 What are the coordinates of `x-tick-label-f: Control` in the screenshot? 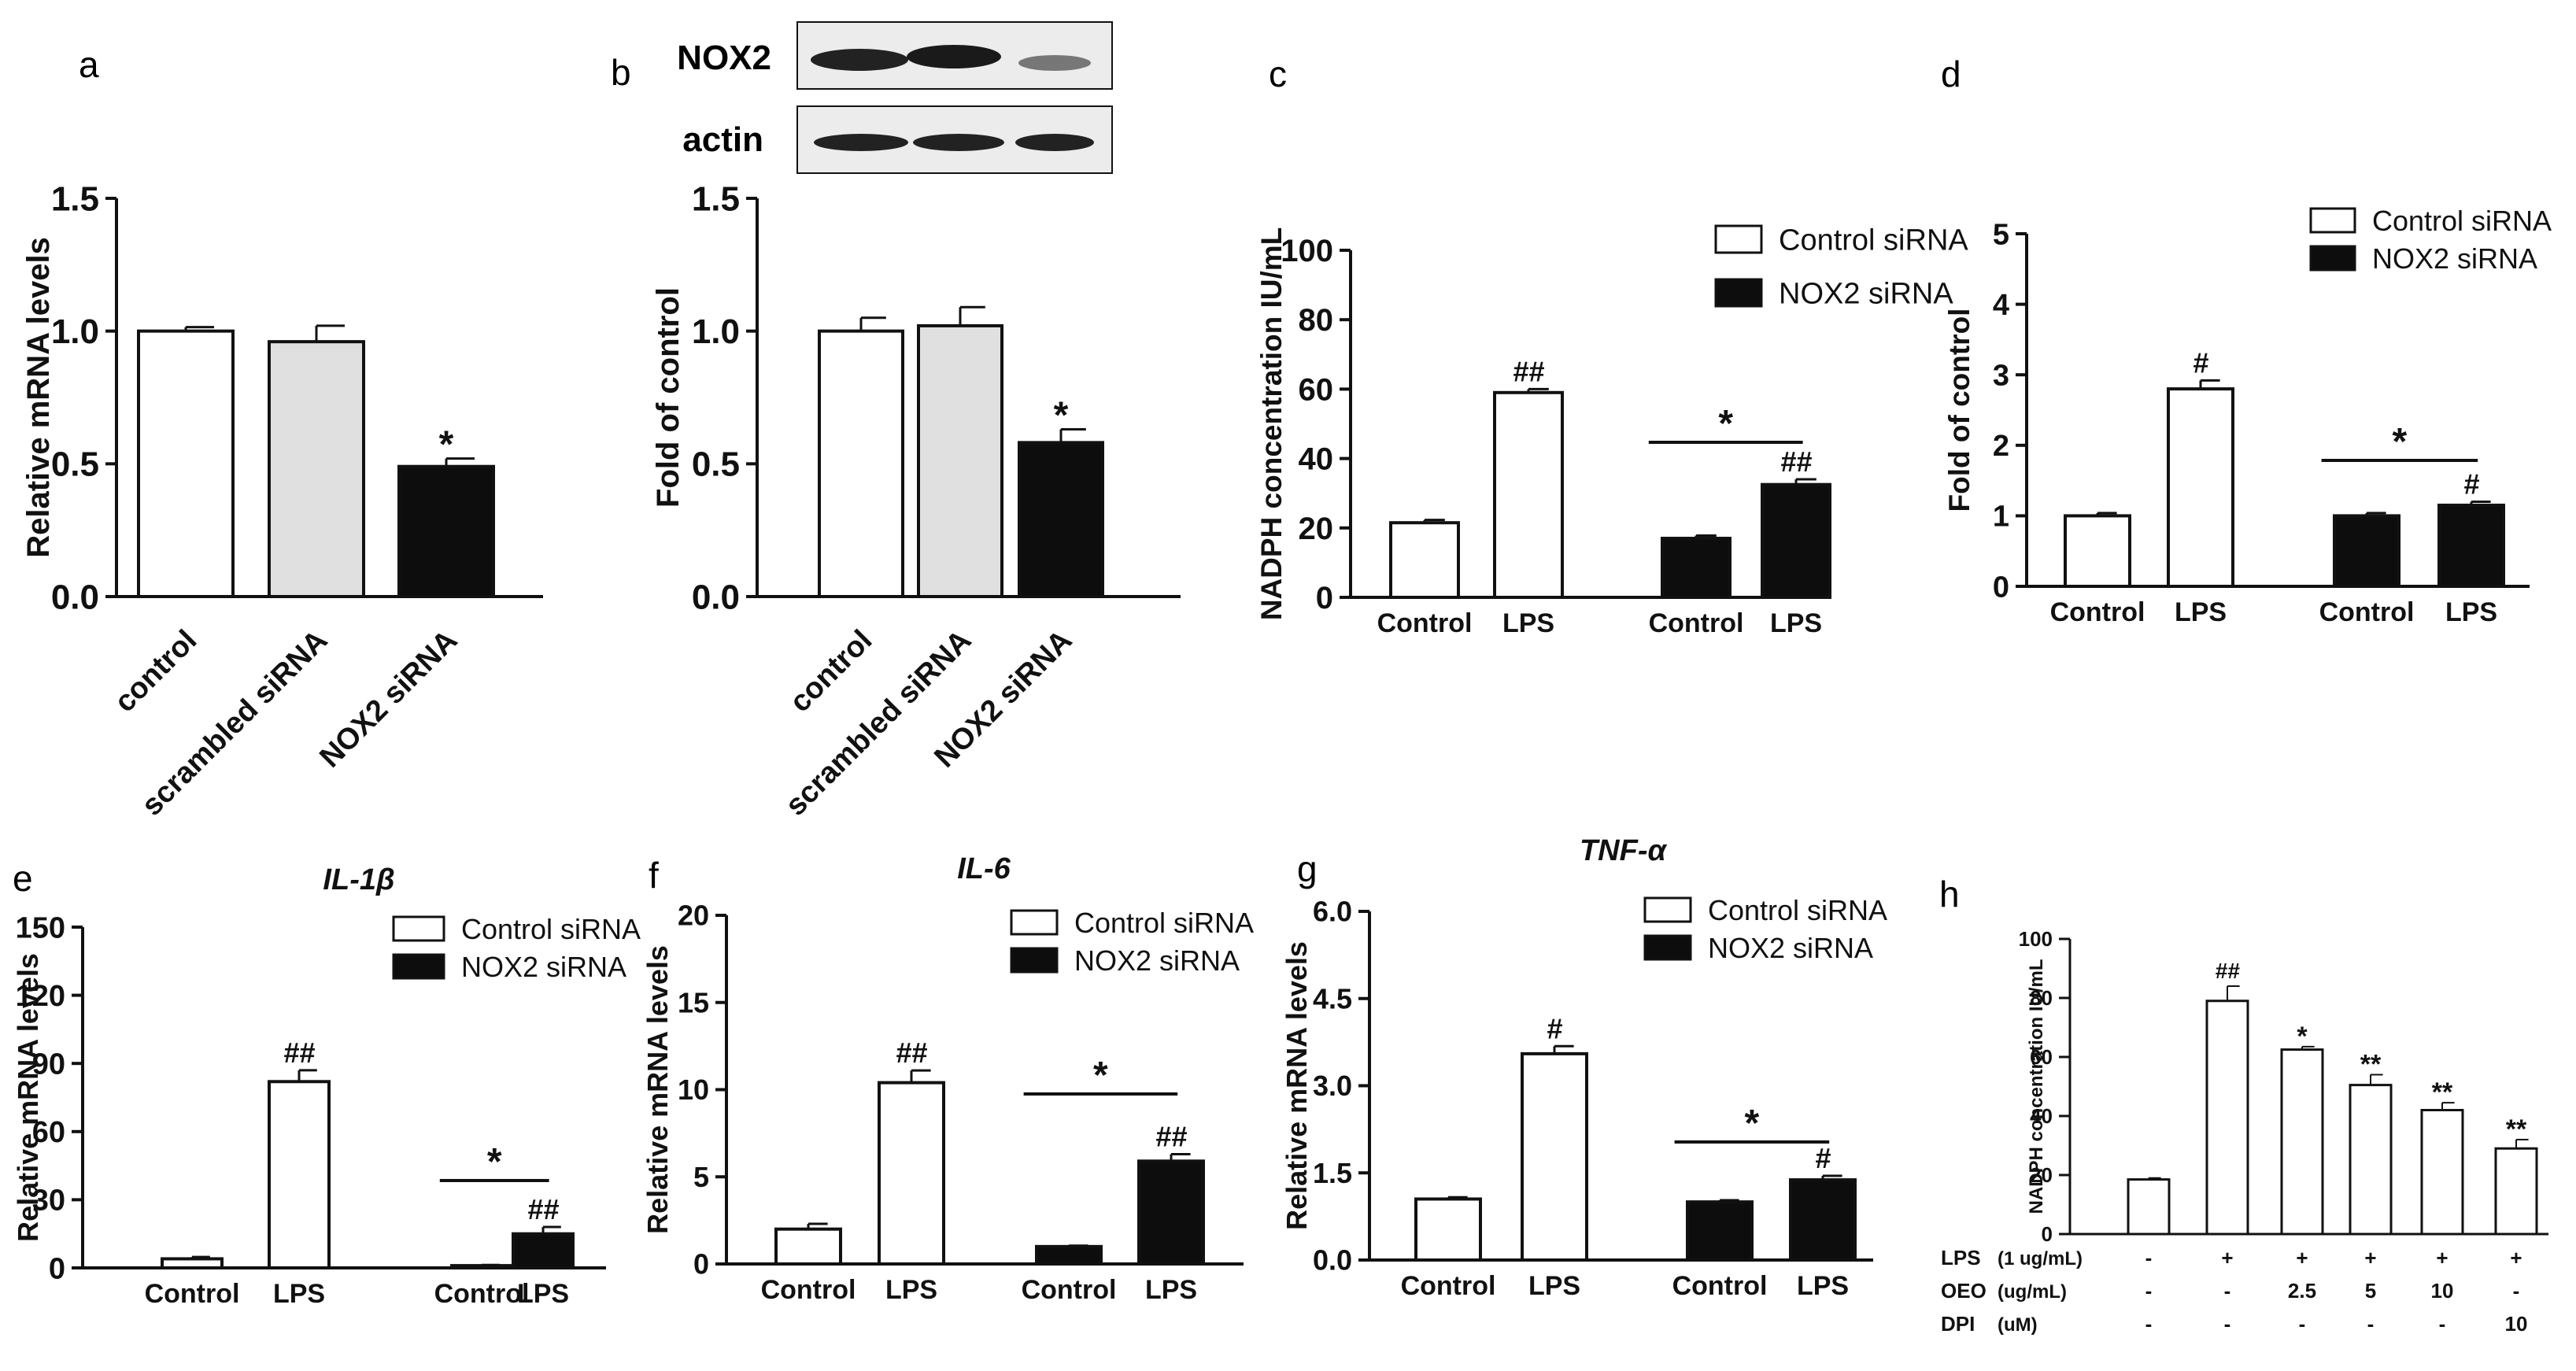 It's located at (808, 1290).